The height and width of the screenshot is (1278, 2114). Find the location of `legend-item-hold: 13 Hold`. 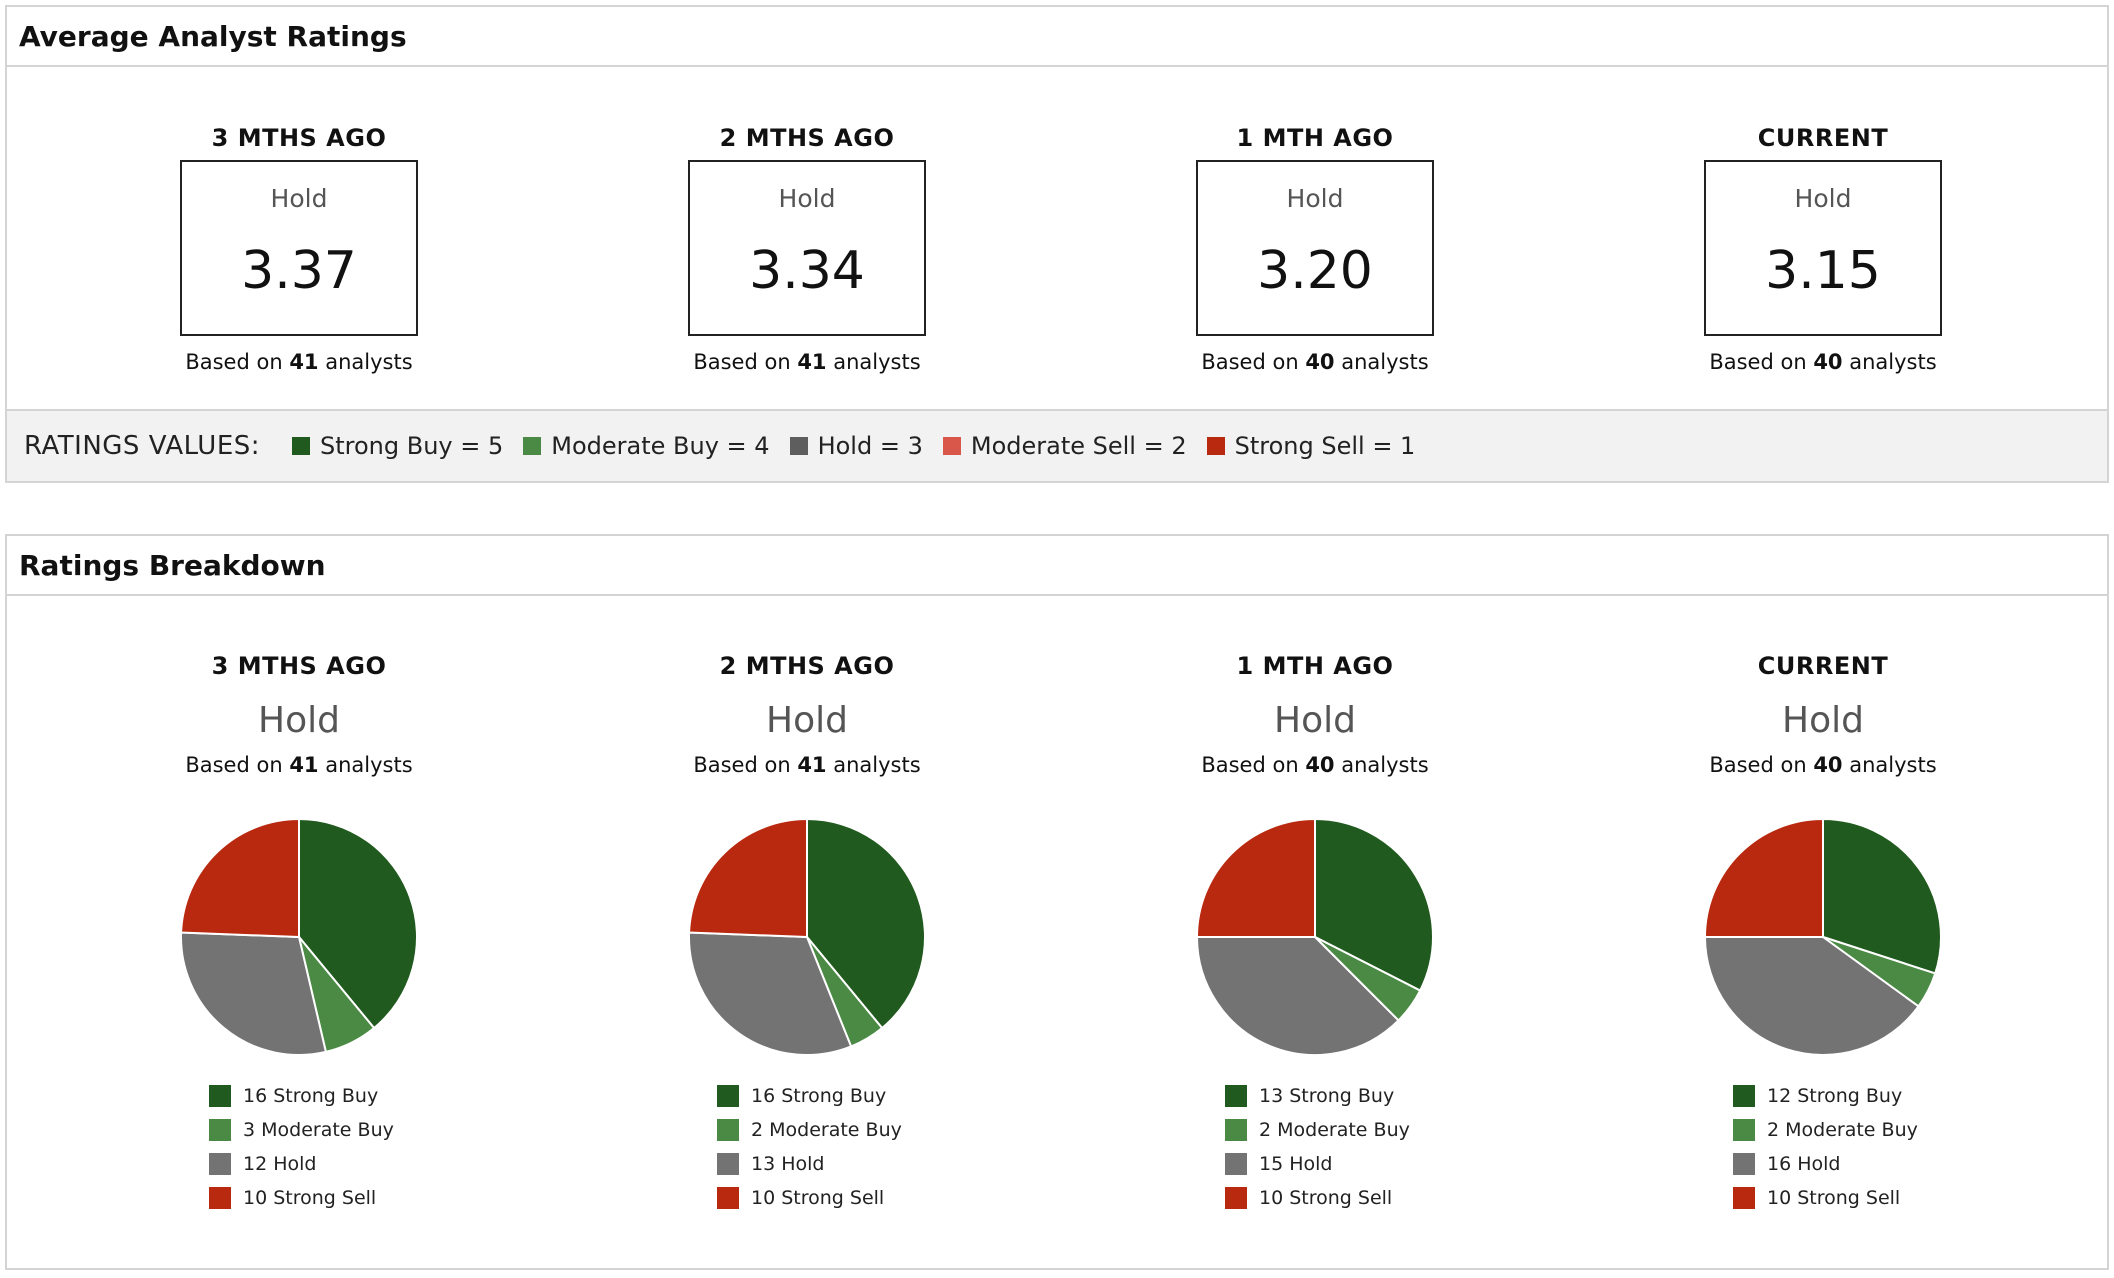

legend-item-hold: 13 Hold is located at coordinates (809, 1164).